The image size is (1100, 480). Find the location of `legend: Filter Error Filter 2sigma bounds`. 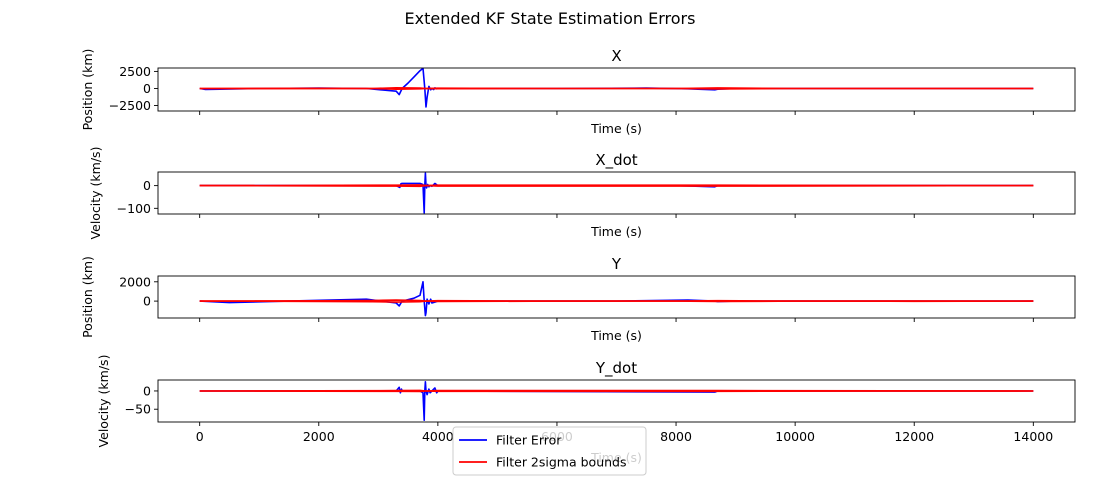

legend: Filter Error Filter 2sigma bounds is located at coordinates (549, 451).